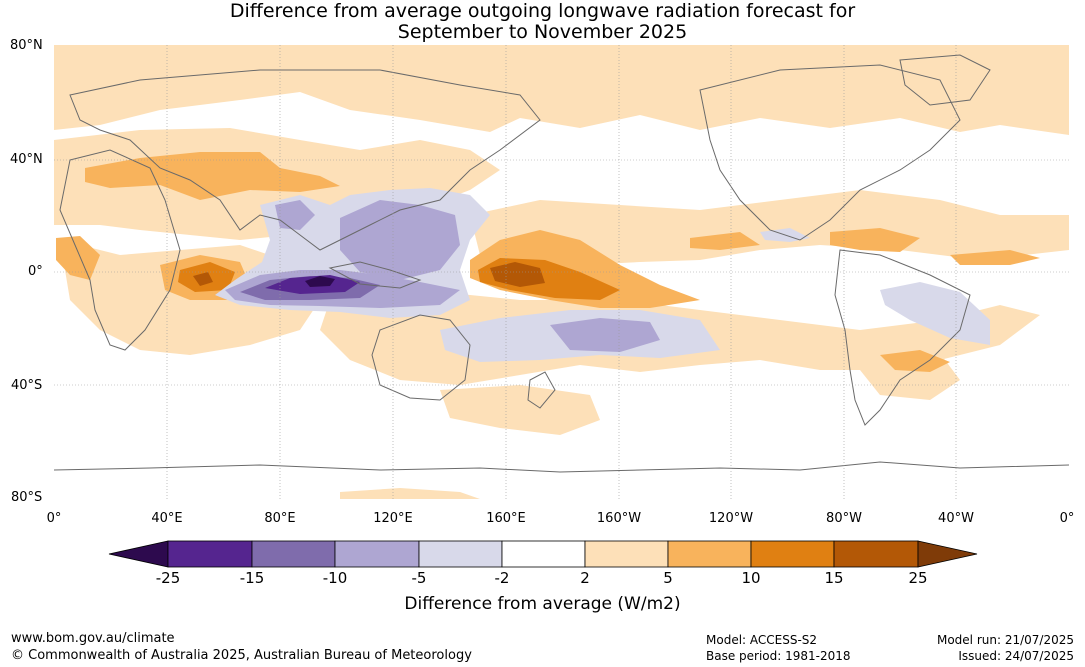 This screenshot has width=1085, height=667. I want to click on colorbar-tick-label: 25, so click(918, 578).